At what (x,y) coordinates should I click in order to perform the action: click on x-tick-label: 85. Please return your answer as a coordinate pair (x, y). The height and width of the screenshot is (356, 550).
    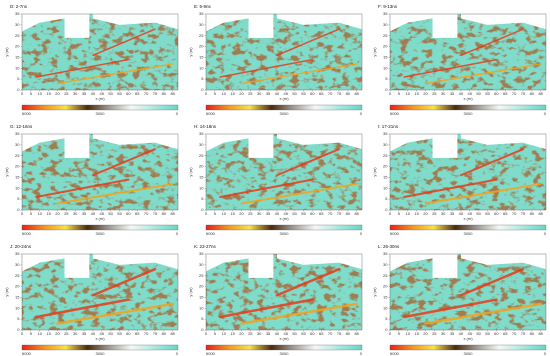
    Looking at the image, I should click on (356, 213).